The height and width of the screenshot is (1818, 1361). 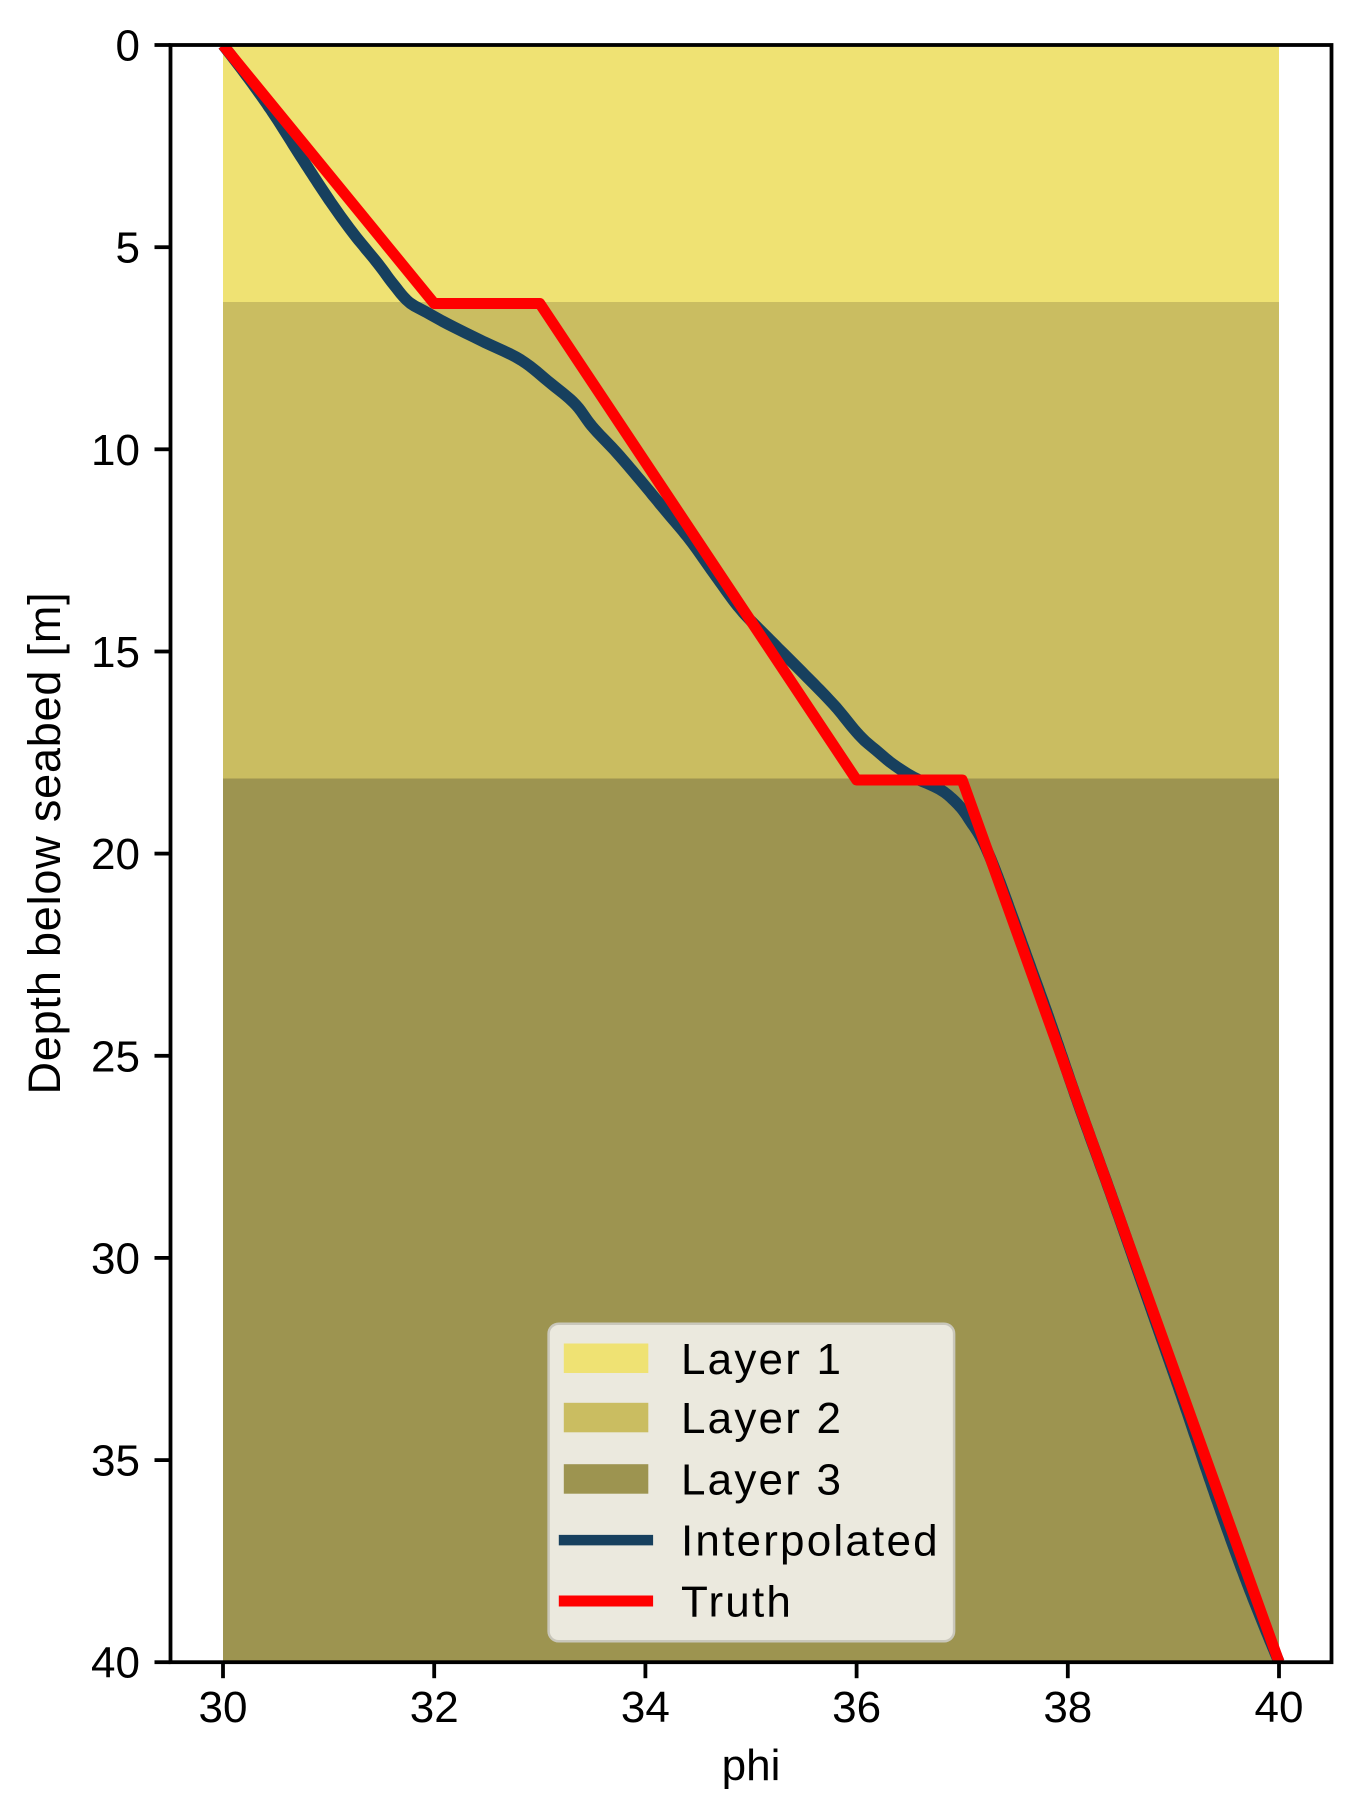 I want to click on svg-text: 36, so click(x=856, y=1707).